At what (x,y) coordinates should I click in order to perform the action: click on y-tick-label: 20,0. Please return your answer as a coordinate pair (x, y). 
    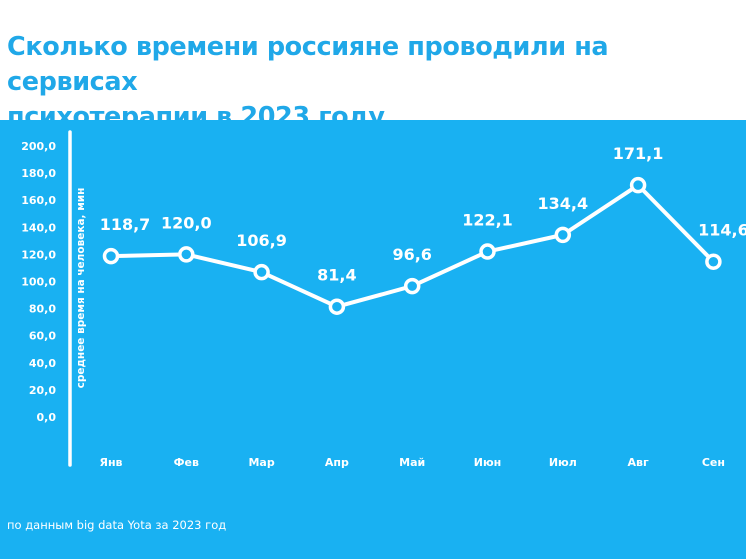
    Looking at the image, I should click on (42, 390).